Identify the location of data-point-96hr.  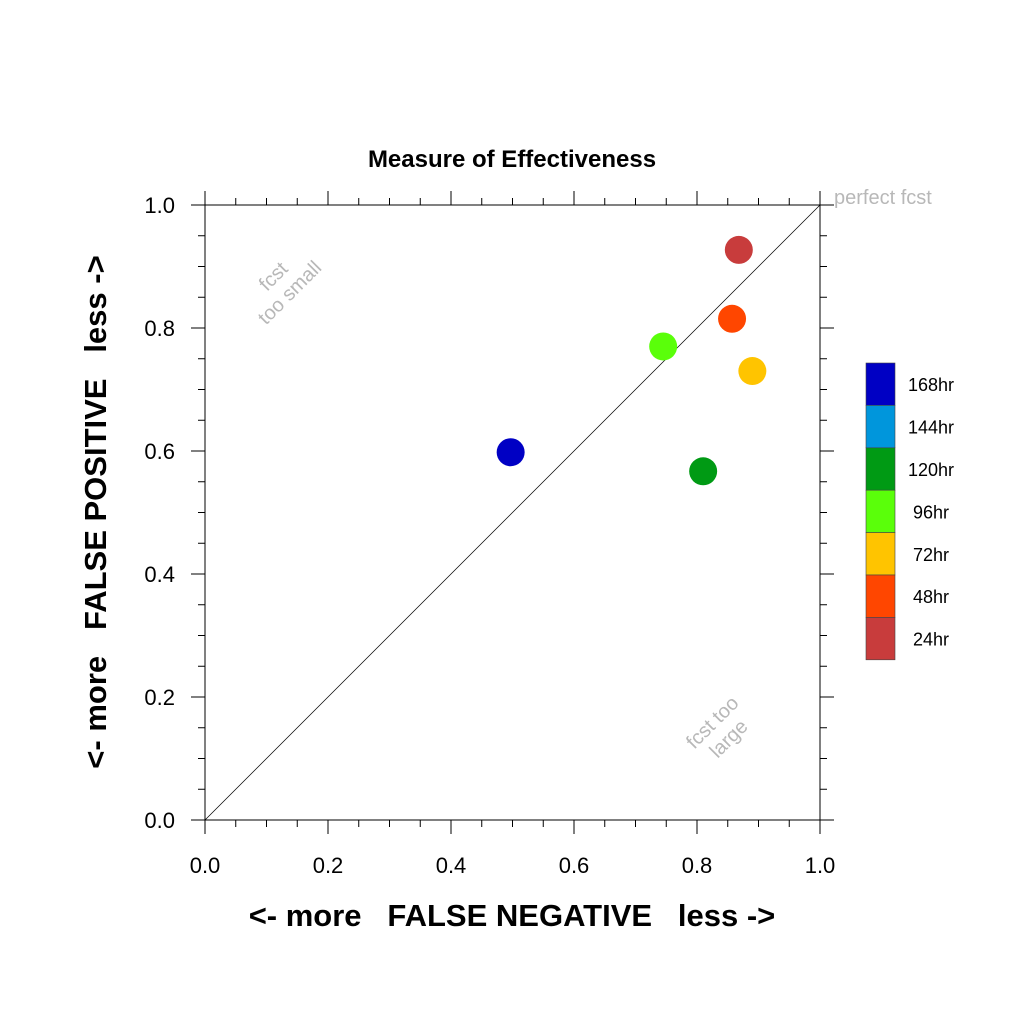
(663, 346).